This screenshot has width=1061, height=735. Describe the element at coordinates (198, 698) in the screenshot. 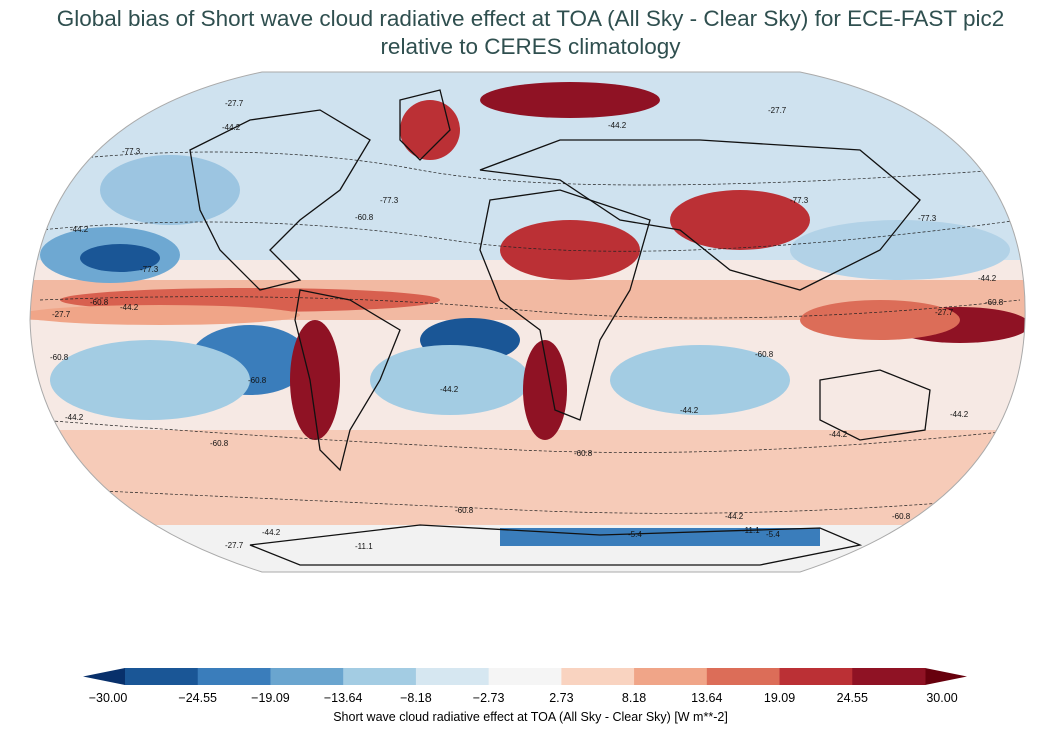

I see `colorbar-tick-label: −24.55` at that location.